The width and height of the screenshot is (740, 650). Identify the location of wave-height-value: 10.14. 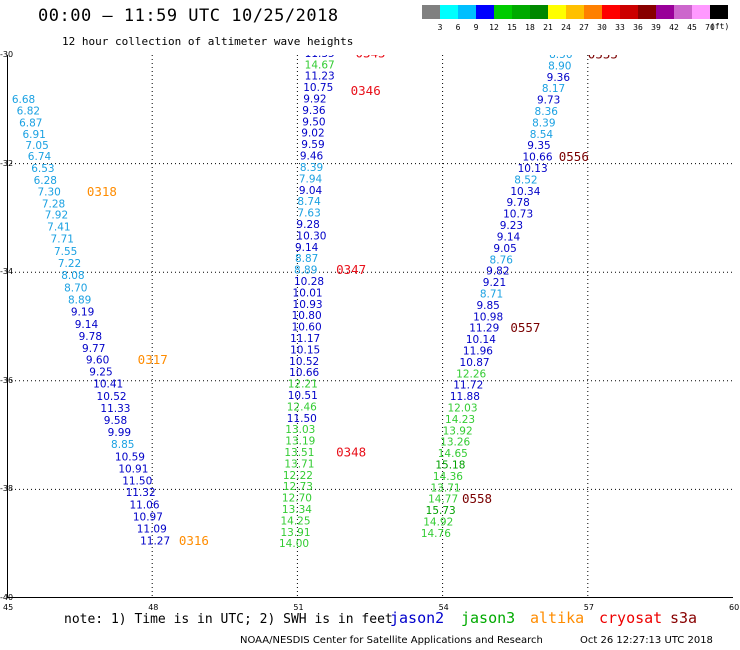
(481, 340).